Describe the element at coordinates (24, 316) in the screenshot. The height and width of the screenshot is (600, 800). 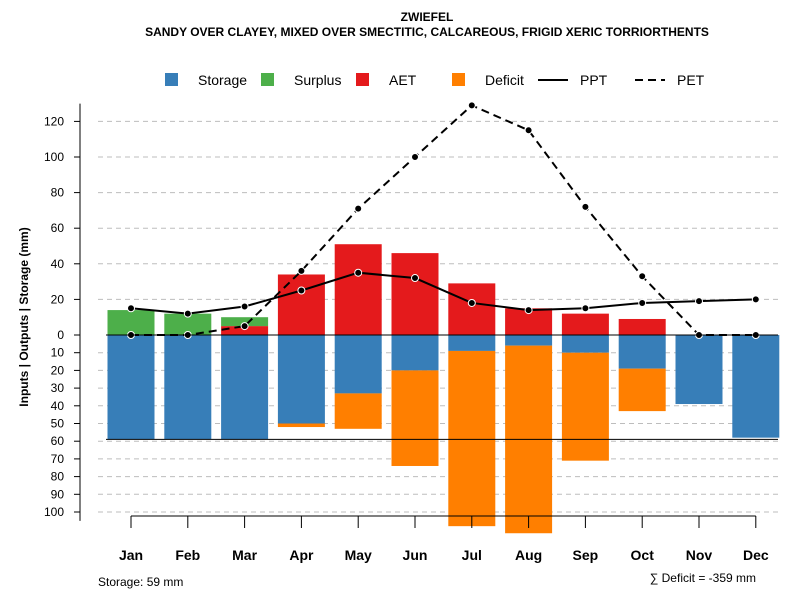
I see `y-axis-label: Inputs | Outputs | Storage (mm)` at that location.